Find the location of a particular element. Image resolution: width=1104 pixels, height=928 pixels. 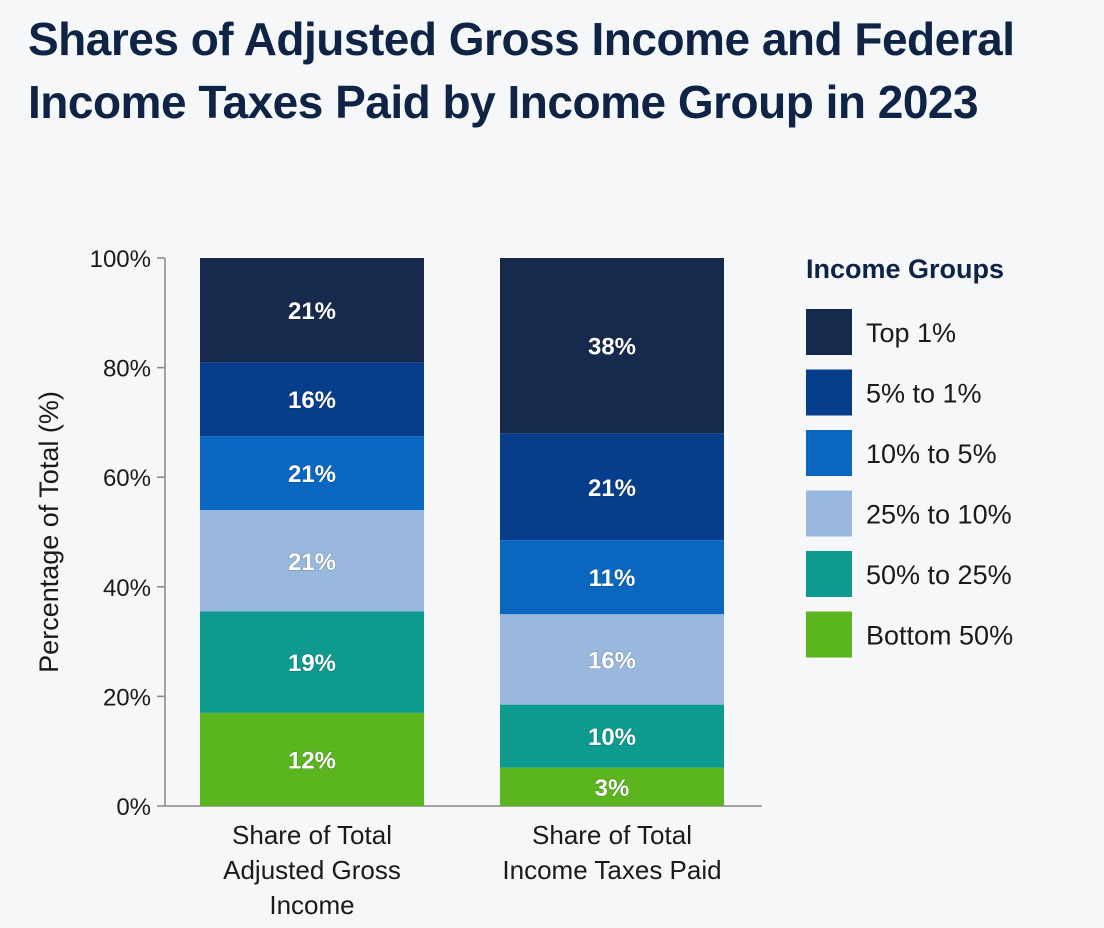

y-axis-title: Percentage of Total (%) is located at coordinates (49, 532).